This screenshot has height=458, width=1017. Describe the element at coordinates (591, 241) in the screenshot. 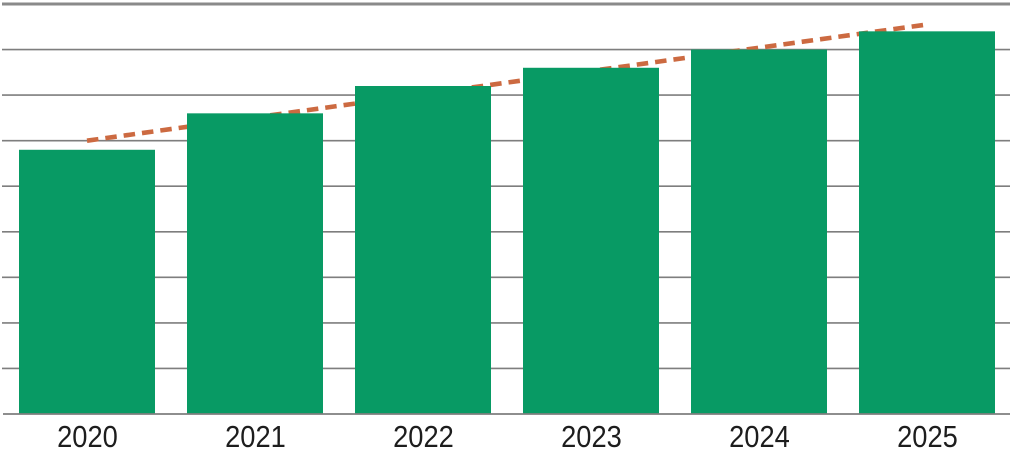

I see `bar-2023` at that location.